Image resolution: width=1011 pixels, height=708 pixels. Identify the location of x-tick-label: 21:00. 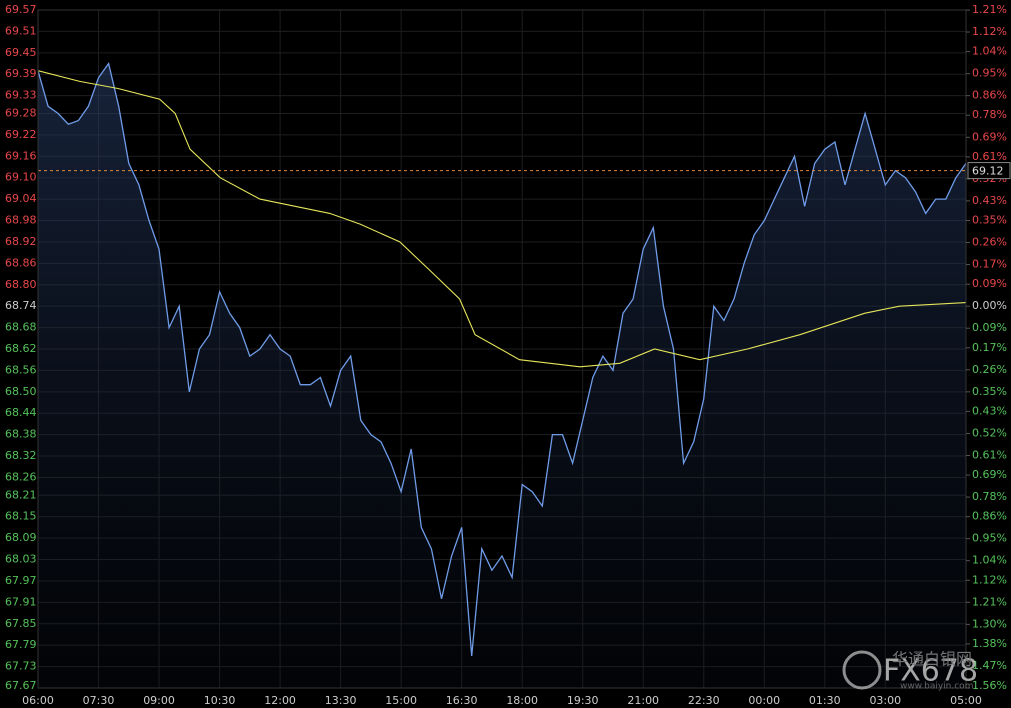
(643, 700).